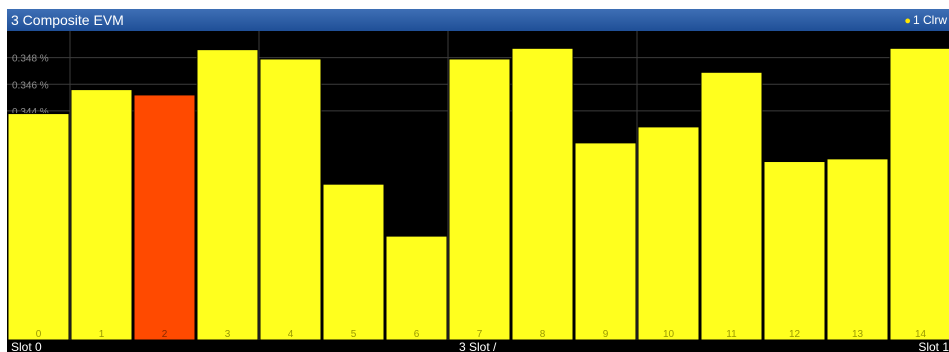 The image size is (949, 352). Describe the element at coordinates (26, 346) in the screenshot. I see `footer-start-label: Slot 0` at that location.